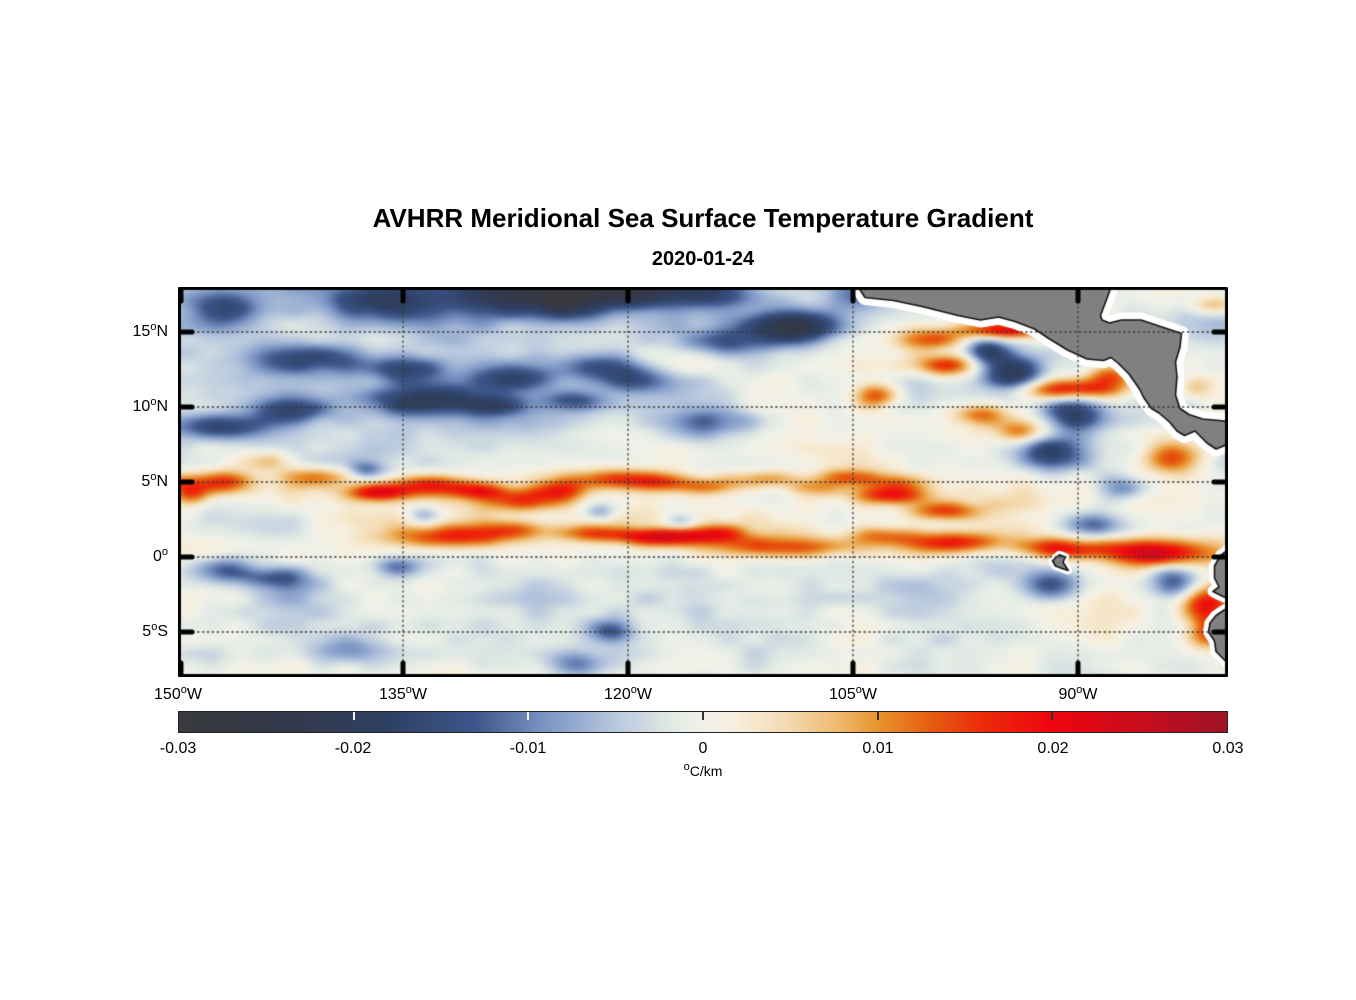 The image size is (1356, 1000). Describe the element at coordinates (1228, 748) in the screenshot. I see `colorbar-label-003: 0.03` at that location.